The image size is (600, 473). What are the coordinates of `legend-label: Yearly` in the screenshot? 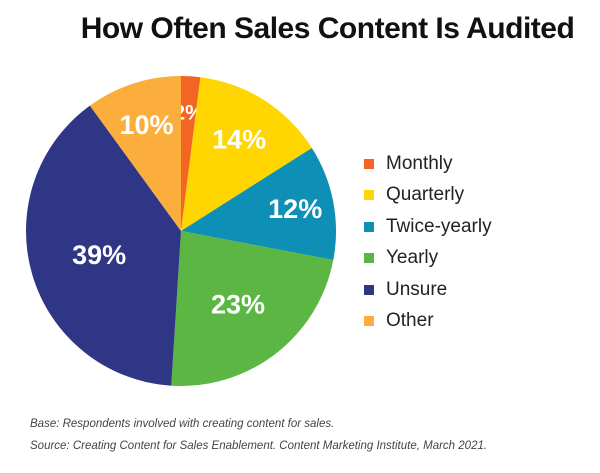 It's located at (412, 258).